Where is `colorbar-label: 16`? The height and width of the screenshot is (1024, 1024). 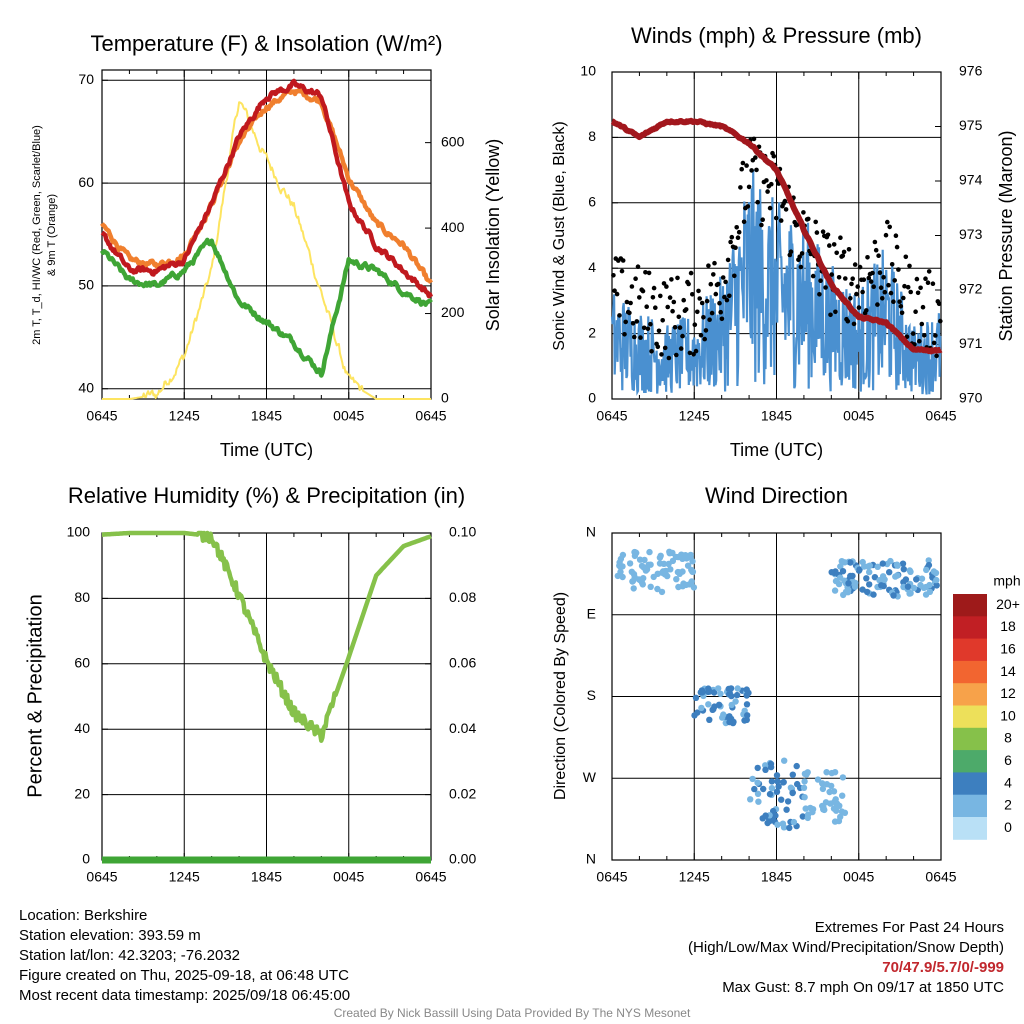 colorbar-label: 16 is located at coordinates (1008, 648).